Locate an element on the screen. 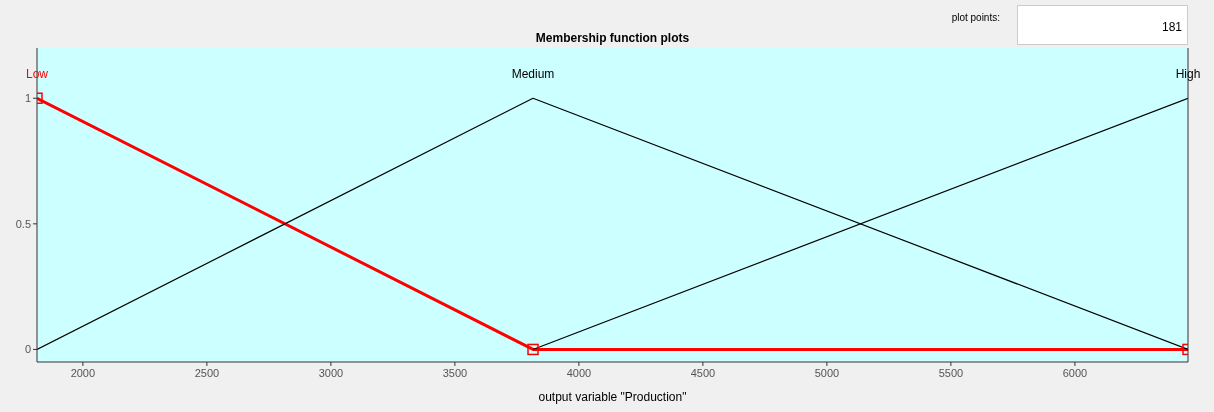 The image size is (1214, 412). chart-title: Membership function plots is located at coordinates (612, 38).